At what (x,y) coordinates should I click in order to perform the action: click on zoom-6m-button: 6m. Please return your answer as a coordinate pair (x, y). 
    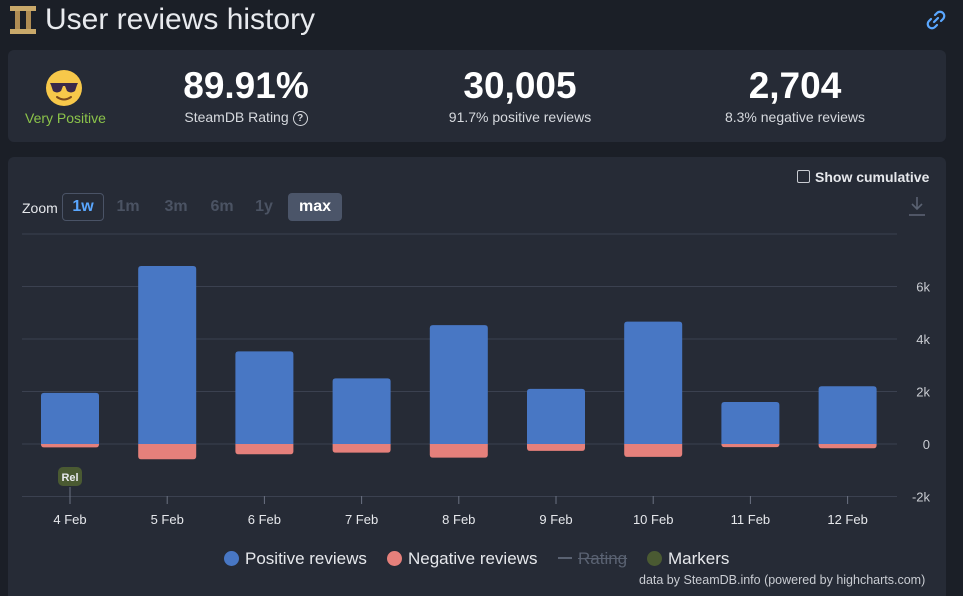
    Looking at the image, I should click on (222, 206).